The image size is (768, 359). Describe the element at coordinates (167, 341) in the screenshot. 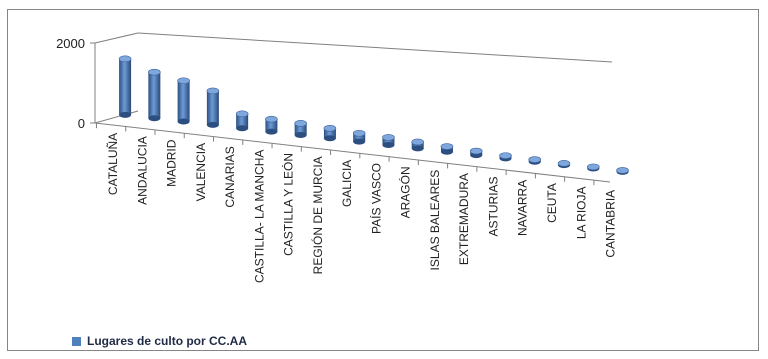

I see `legend-label: Lugares de culto por CC.AA` at that location.